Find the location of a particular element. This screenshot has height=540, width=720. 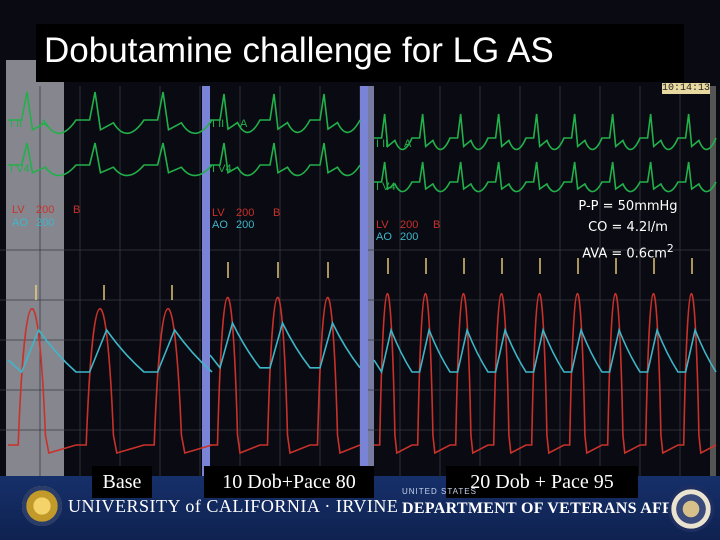

panel-base-lead1-tag: A is located at coordinates (44, 124).